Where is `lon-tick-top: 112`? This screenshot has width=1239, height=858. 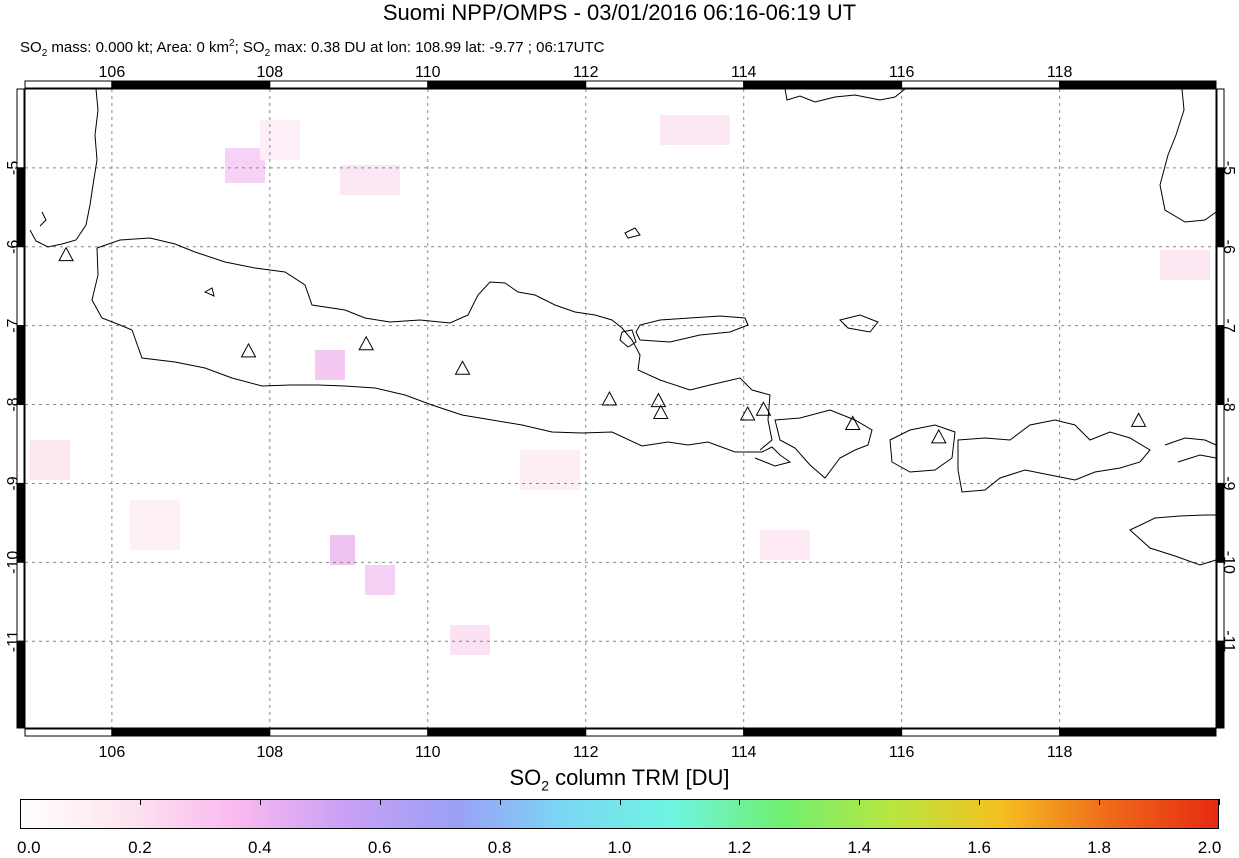
lon-tick-top: 112 is located at coordinates (586, 72).